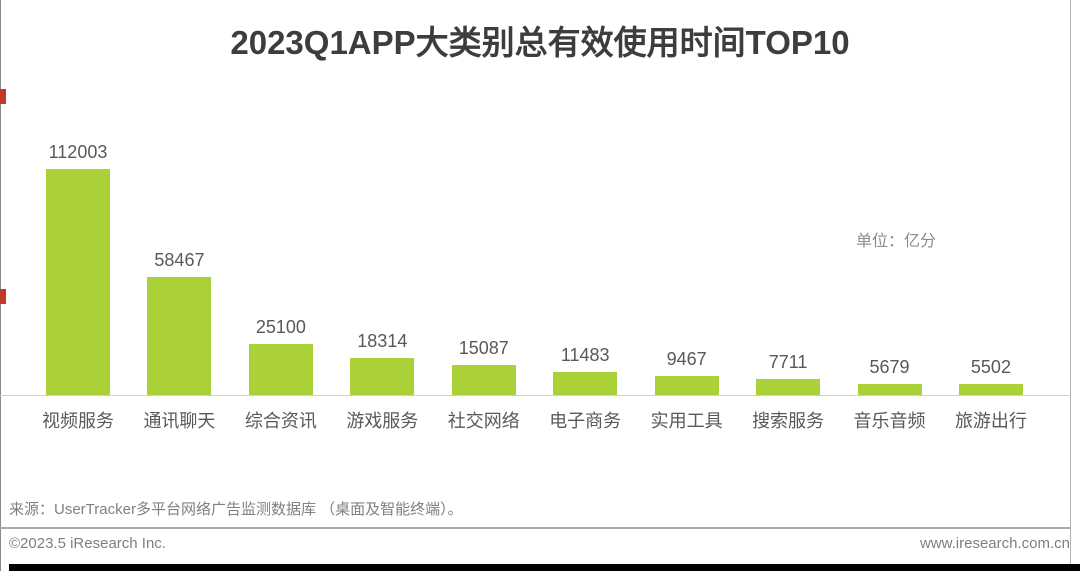  What do you see at coordinates (78, 421) in the screenshot?
I see `category-label: 视频服务` at bounding box center [78, 421].